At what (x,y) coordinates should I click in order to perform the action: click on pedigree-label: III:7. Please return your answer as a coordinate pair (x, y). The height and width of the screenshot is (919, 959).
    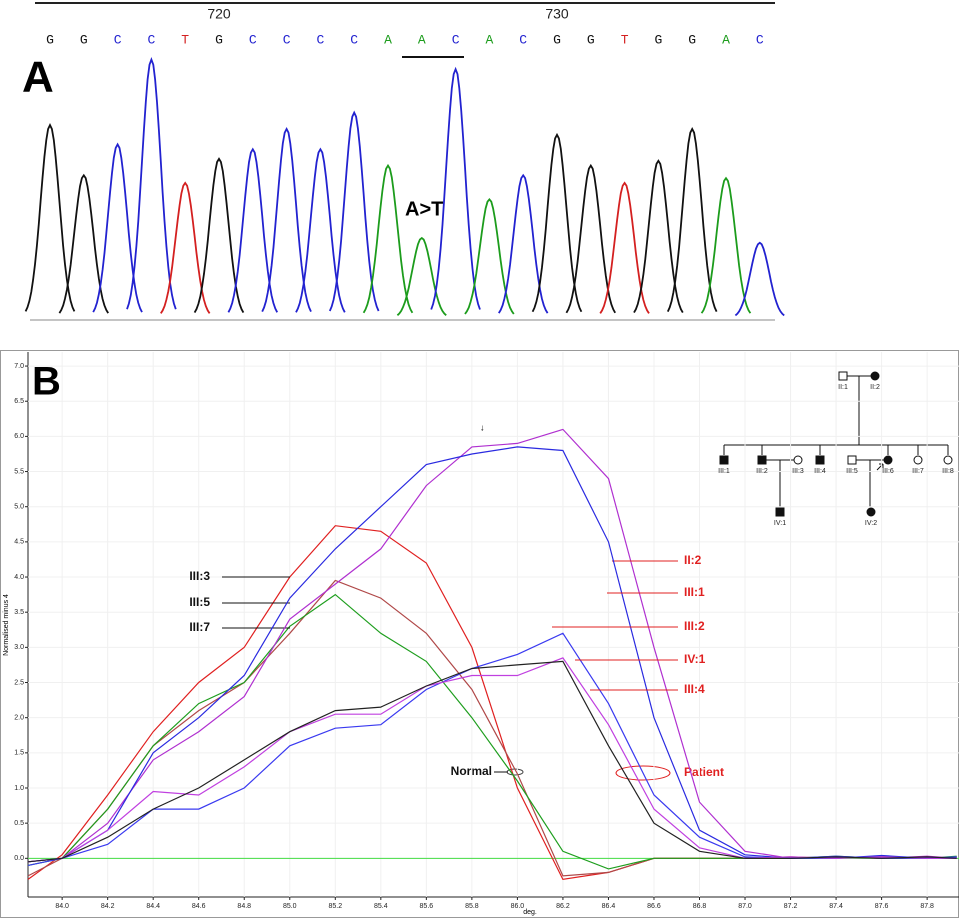
    Looking at the image, I should click on (918, 471).